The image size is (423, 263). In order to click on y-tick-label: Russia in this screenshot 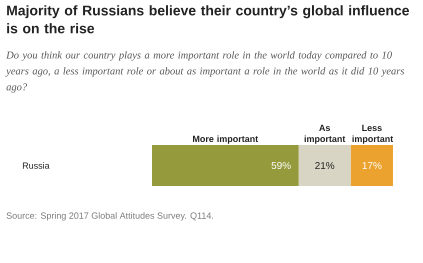, I will do `click(36, 165)`.